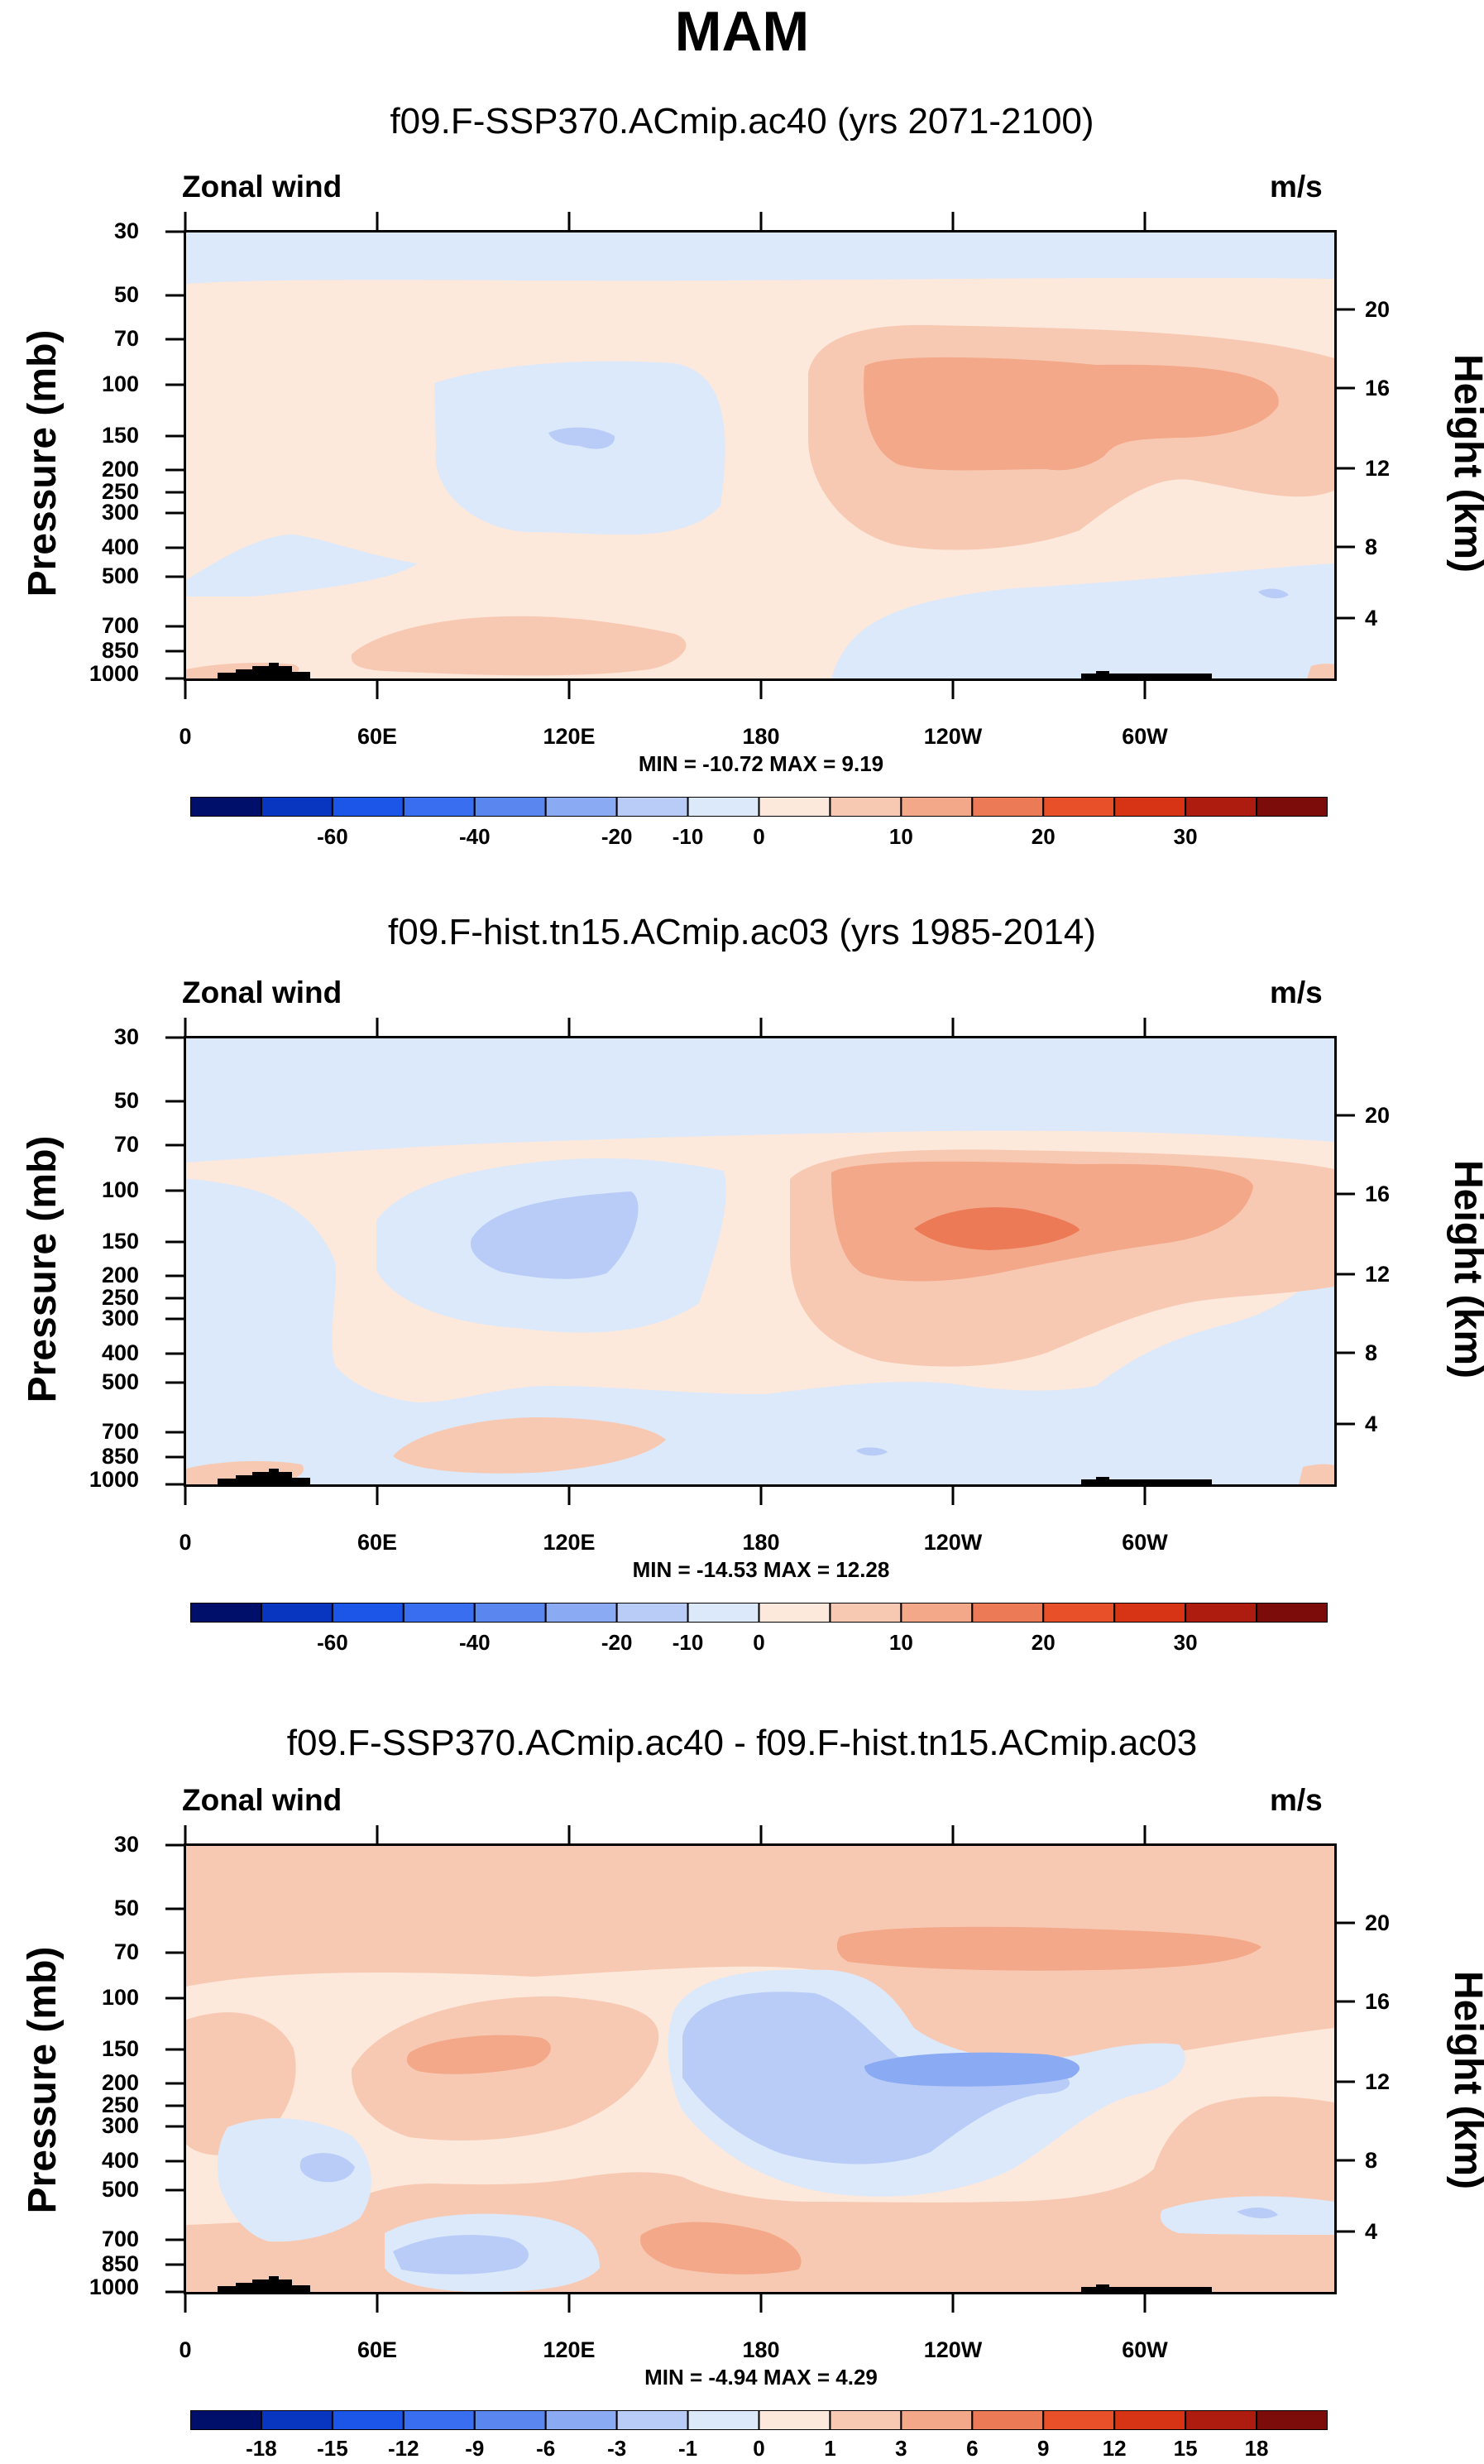  I want to click on min-max-stats: MIN = -14.53 MAX = 12.28, so click(761, 1569).